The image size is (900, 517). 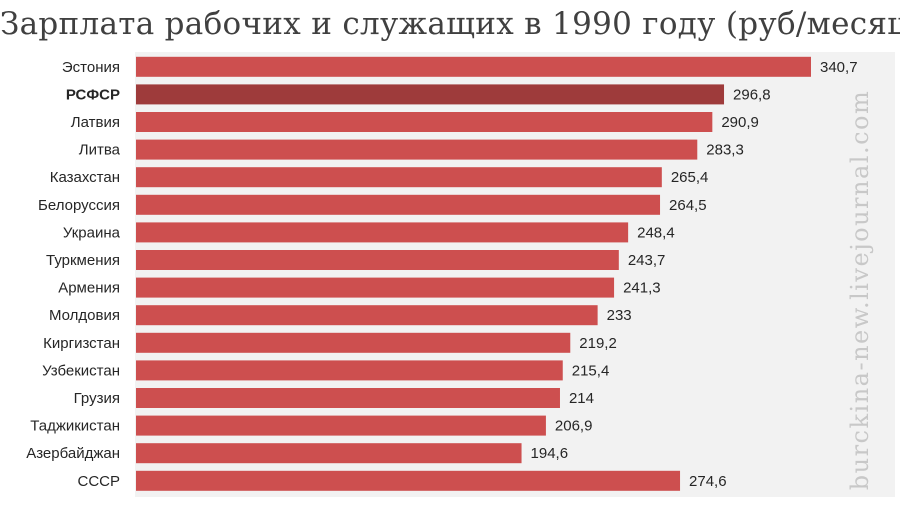 I want to click on category-label: Азербайджан, so click(x=73, y=453).